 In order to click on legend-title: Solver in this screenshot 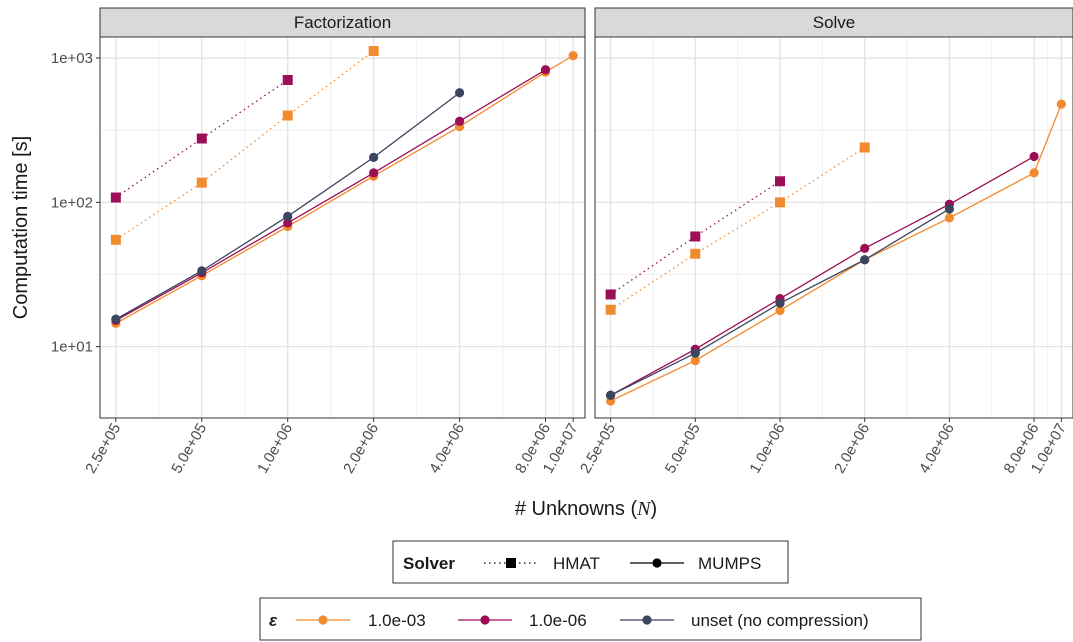, I will do `click(429, 563)`.